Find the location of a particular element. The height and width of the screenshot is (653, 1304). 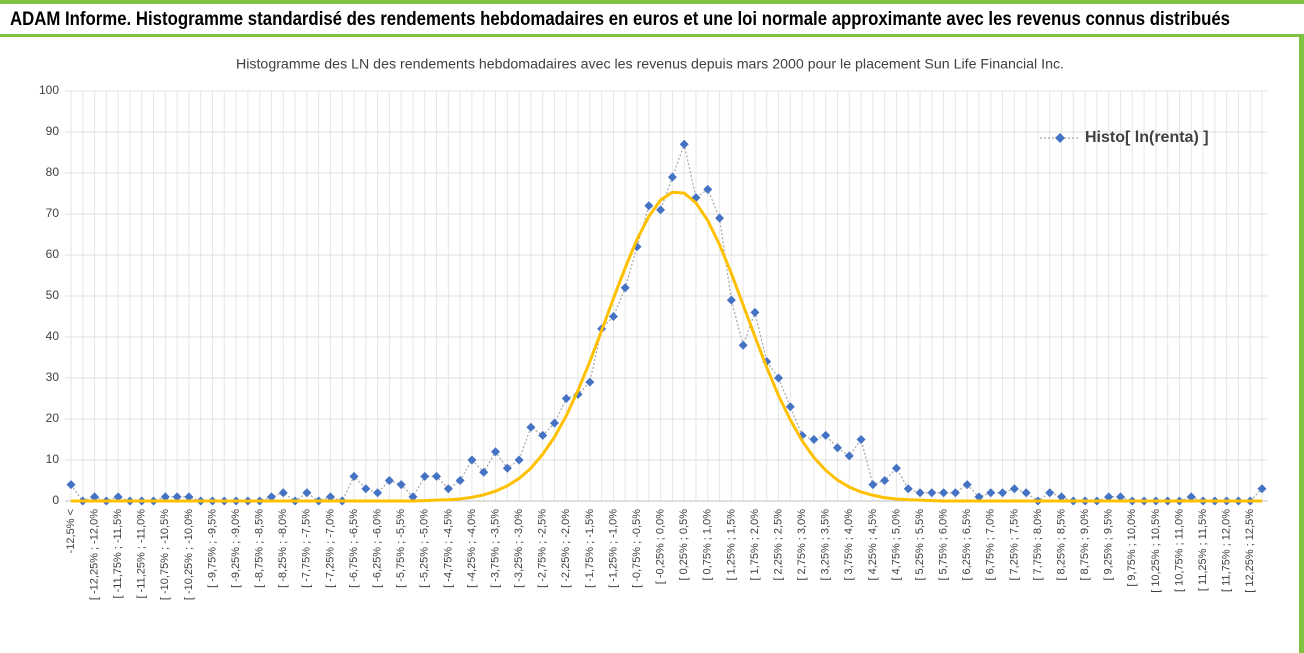

x-tick-label: [ 0,75% ; 1,0% is located at coordinates (708, 545).